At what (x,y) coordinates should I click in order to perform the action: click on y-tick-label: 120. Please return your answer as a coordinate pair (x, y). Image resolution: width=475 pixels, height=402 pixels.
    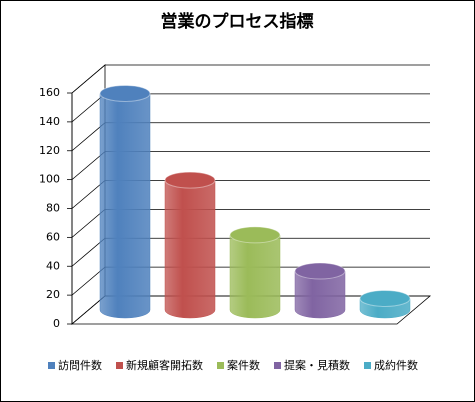
    Looking at the image, I should click on (49, 150).